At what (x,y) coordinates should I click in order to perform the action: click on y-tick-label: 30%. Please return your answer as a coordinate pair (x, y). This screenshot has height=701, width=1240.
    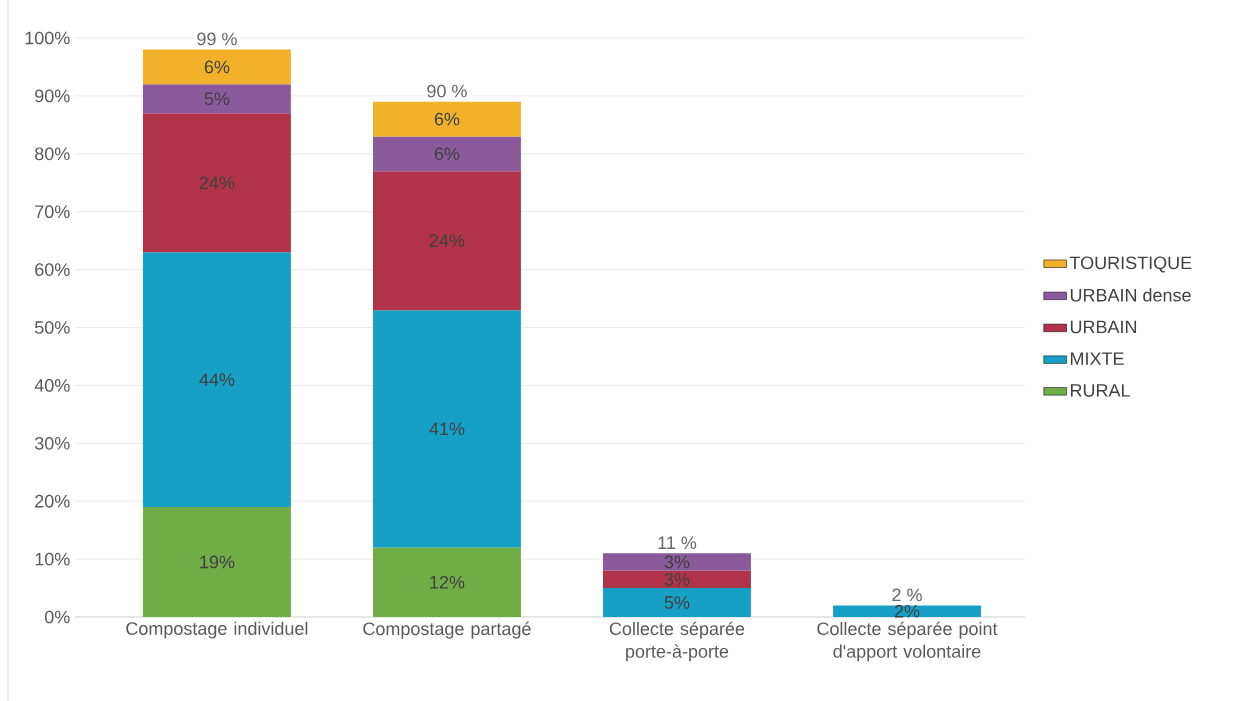
    Looking at the image, I should click on (52, 443).